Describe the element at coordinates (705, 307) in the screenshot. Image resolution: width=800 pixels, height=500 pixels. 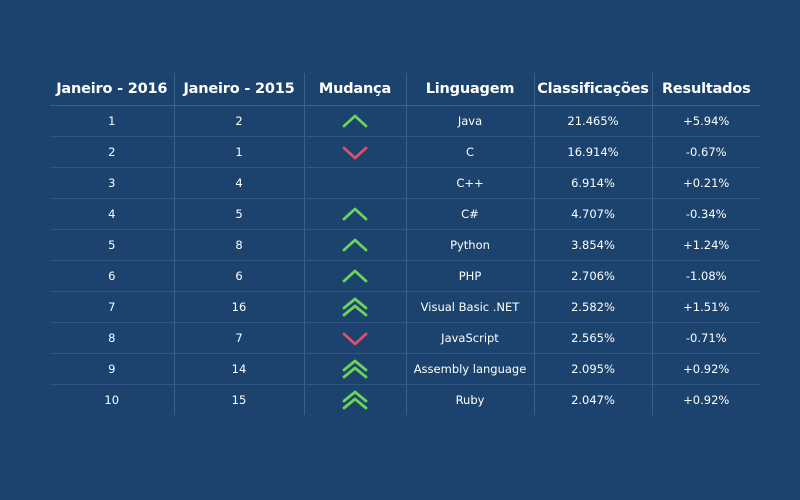
I see `result-cell: +1.51%` at that location.